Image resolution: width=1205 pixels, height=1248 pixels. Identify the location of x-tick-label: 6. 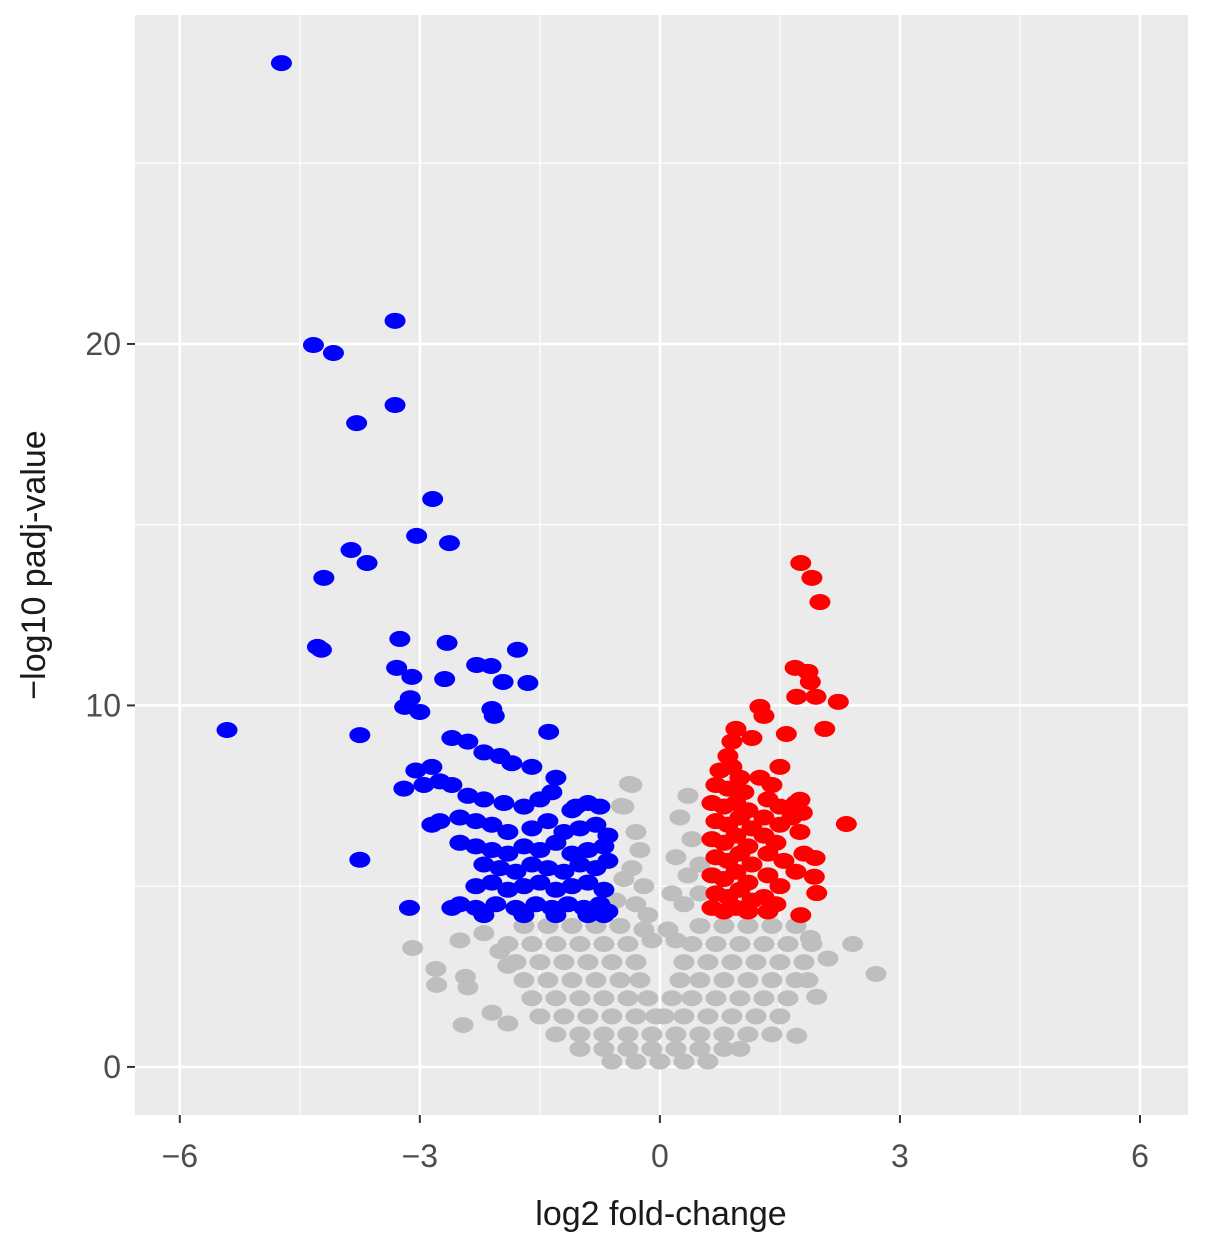
(1140, 1156).